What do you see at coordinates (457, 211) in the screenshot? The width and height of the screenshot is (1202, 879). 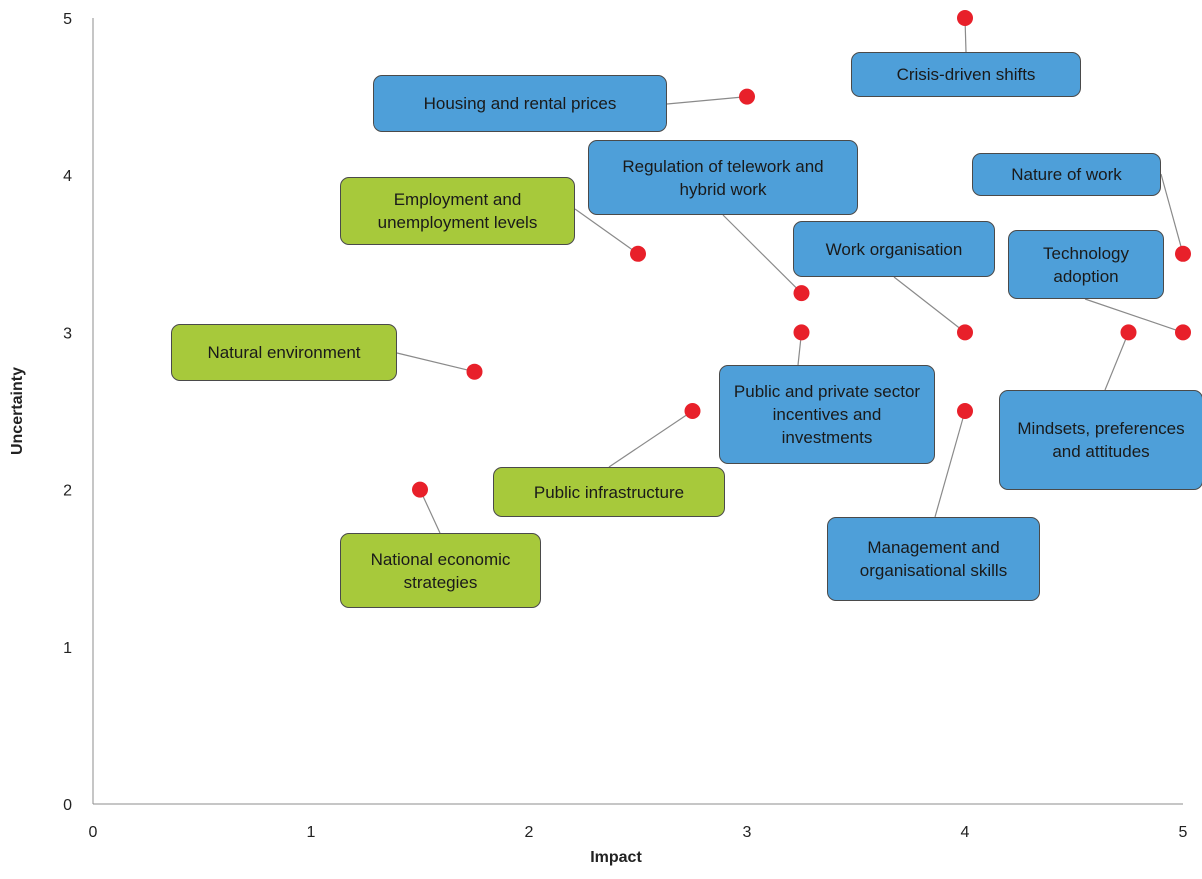 I see `point-label: Employment and unemployment levels` at bounding box center [457, 211].